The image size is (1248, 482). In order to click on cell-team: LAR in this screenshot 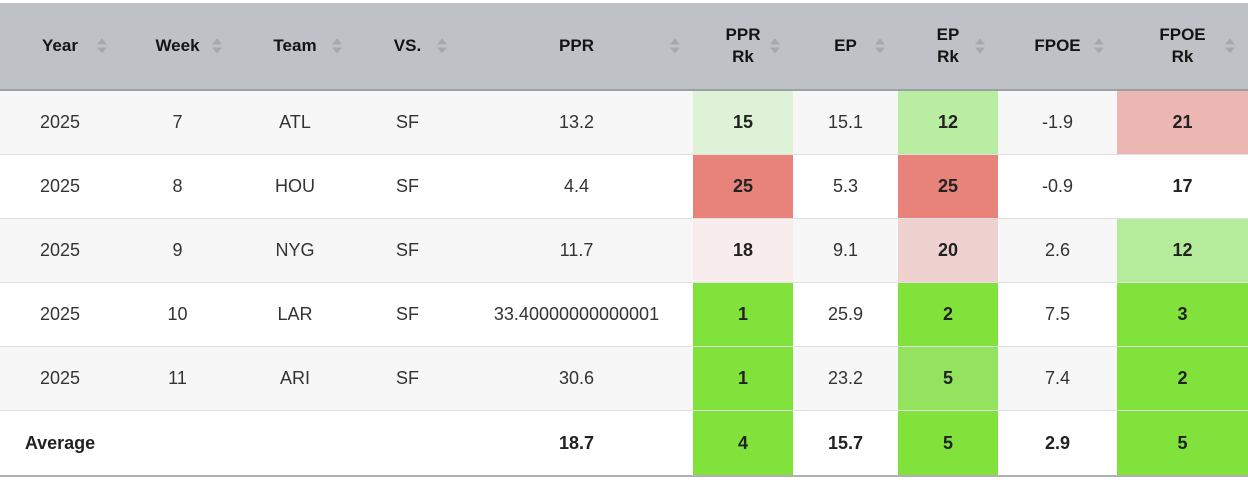, I will do `click(295, 314)`.